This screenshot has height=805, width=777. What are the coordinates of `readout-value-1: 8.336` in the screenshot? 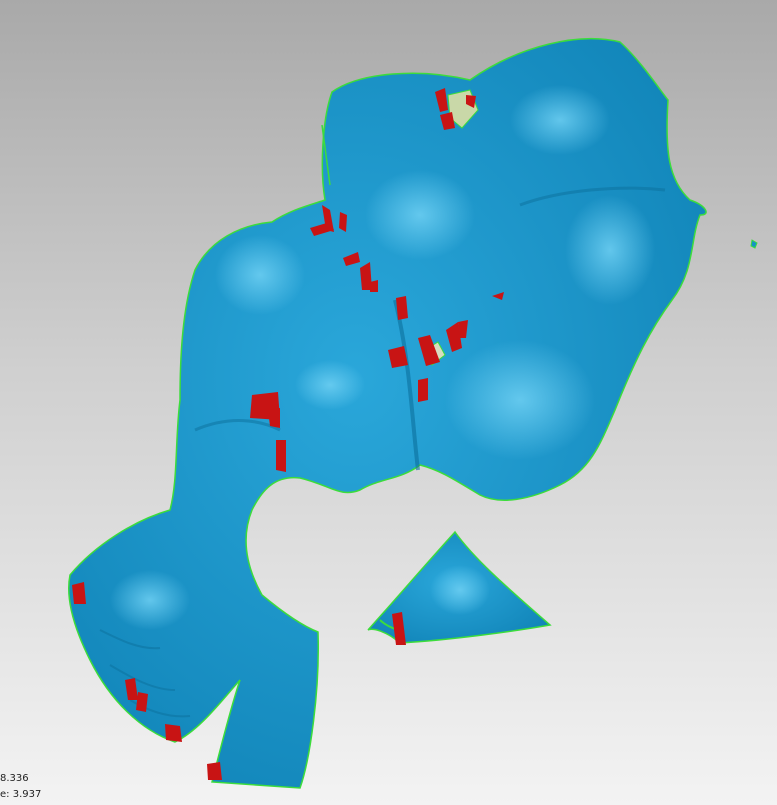 It's located at (14, 778).